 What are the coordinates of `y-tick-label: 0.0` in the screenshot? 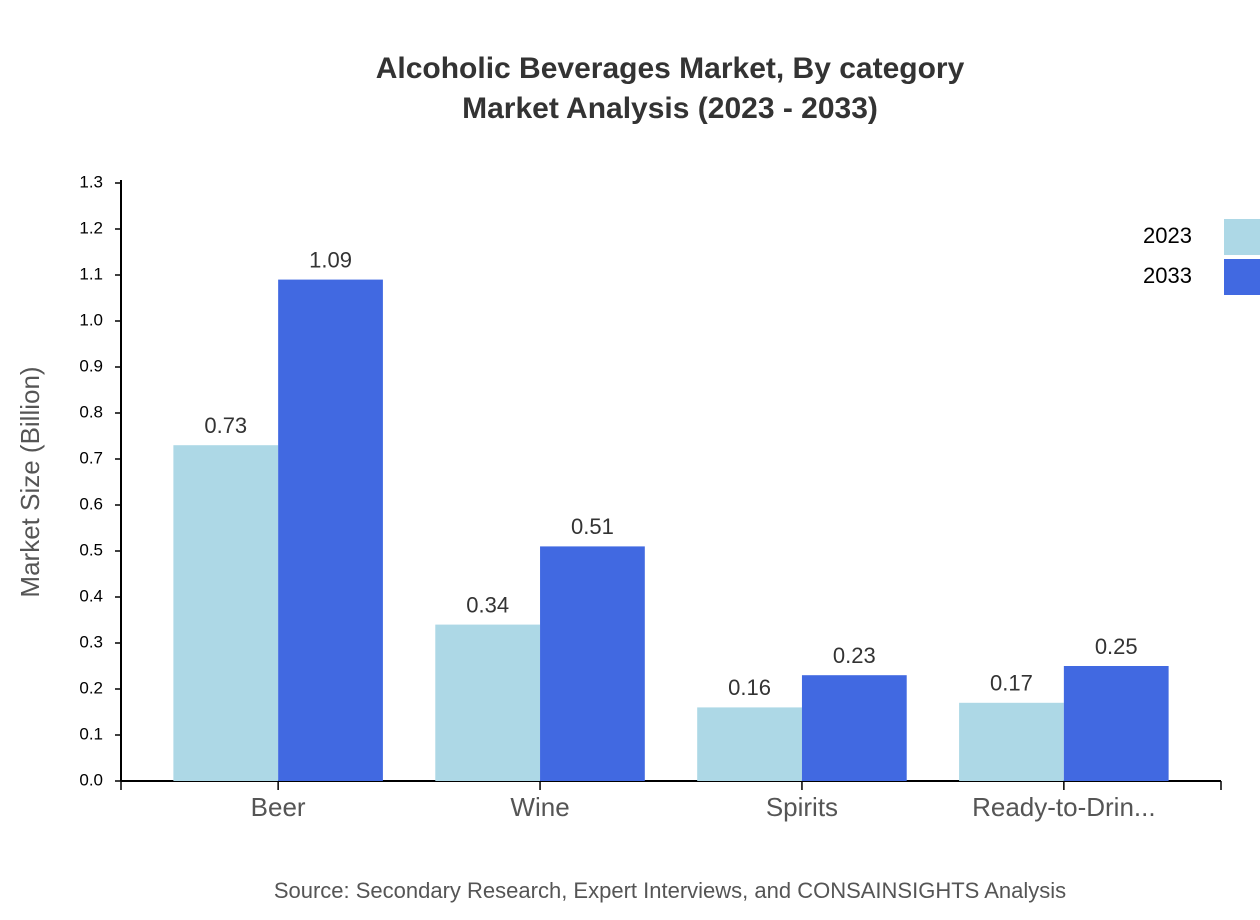 It's located at (91, 779).